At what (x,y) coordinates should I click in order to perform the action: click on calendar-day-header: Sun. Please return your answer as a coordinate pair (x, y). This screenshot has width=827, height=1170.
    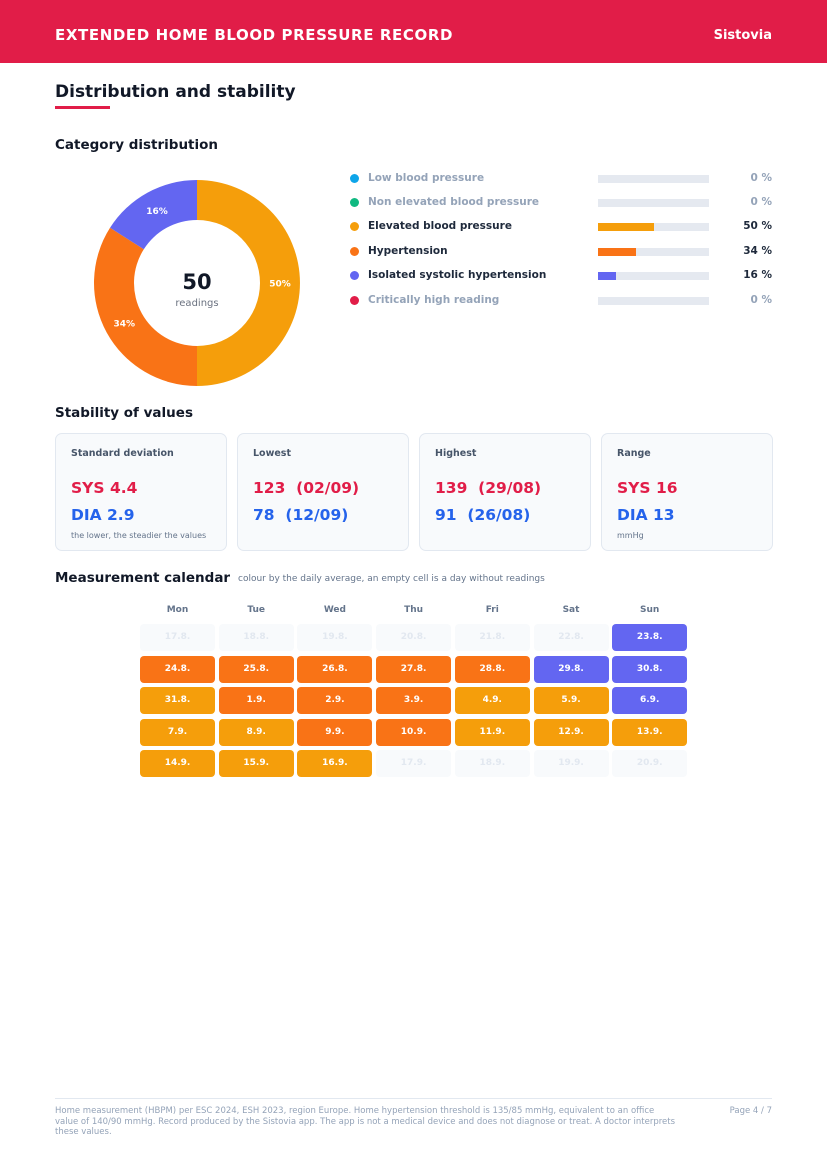
    Looking at the image, I should click on (650, 610).